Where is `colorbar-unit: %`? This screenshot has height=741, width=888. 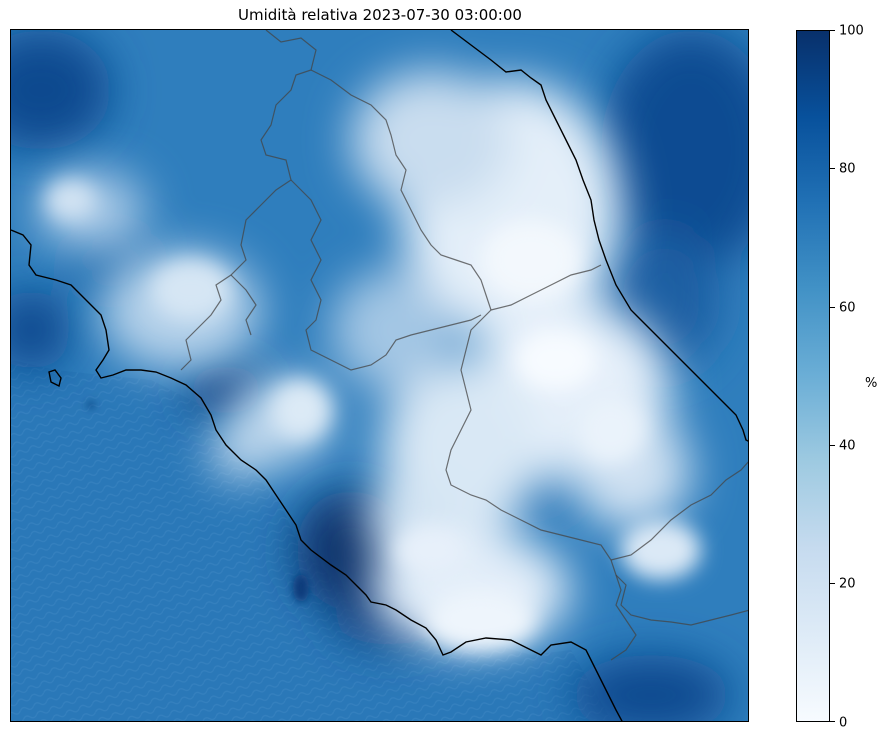
colorbar-unit: % is located at coordinates (871, 383).